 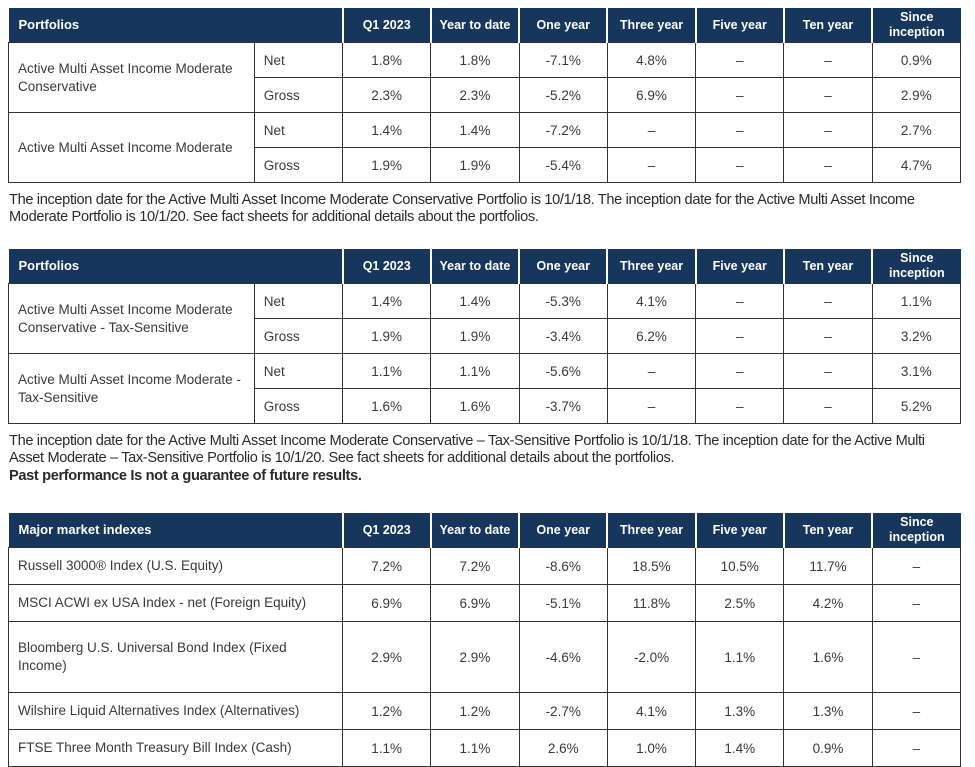 What do you see at coordinates (563, 566) in the screenshot?
I see `value-cell: -8.6%` at bounding box center [563, 566].